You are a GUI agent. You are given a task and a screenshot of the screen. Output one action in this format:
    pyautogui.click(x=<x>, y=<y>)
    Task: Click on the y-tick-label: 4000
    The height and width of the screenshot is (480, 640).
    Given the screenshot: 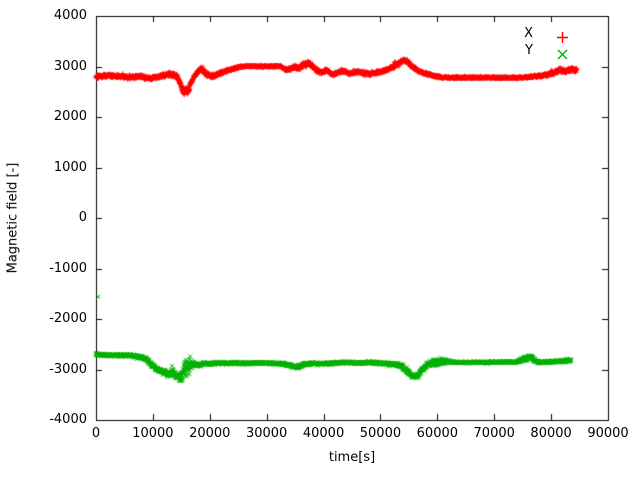 What is the action you would take?
    pyautogui.click(x=70, y=15)
    